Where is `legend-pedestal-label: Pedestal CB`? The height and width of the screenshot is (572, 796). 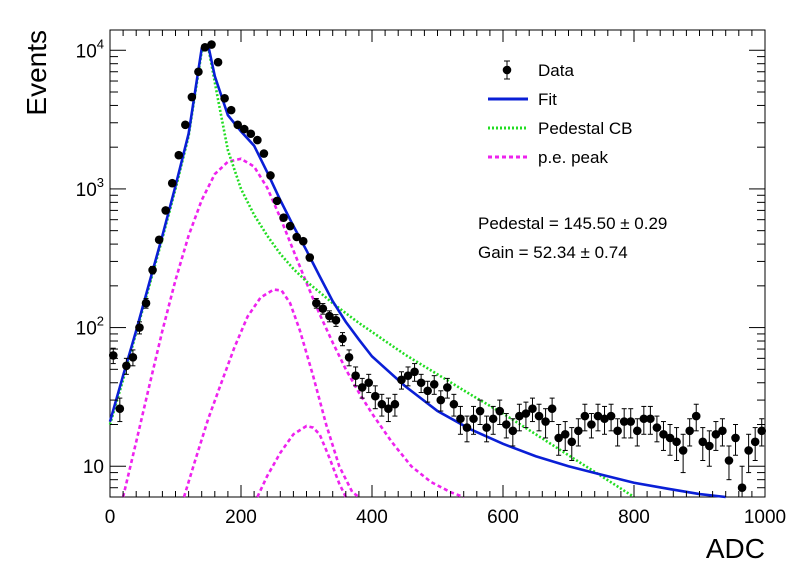 legend-pedestal-label: Pedestal CB is located at coordinates (585, 128).